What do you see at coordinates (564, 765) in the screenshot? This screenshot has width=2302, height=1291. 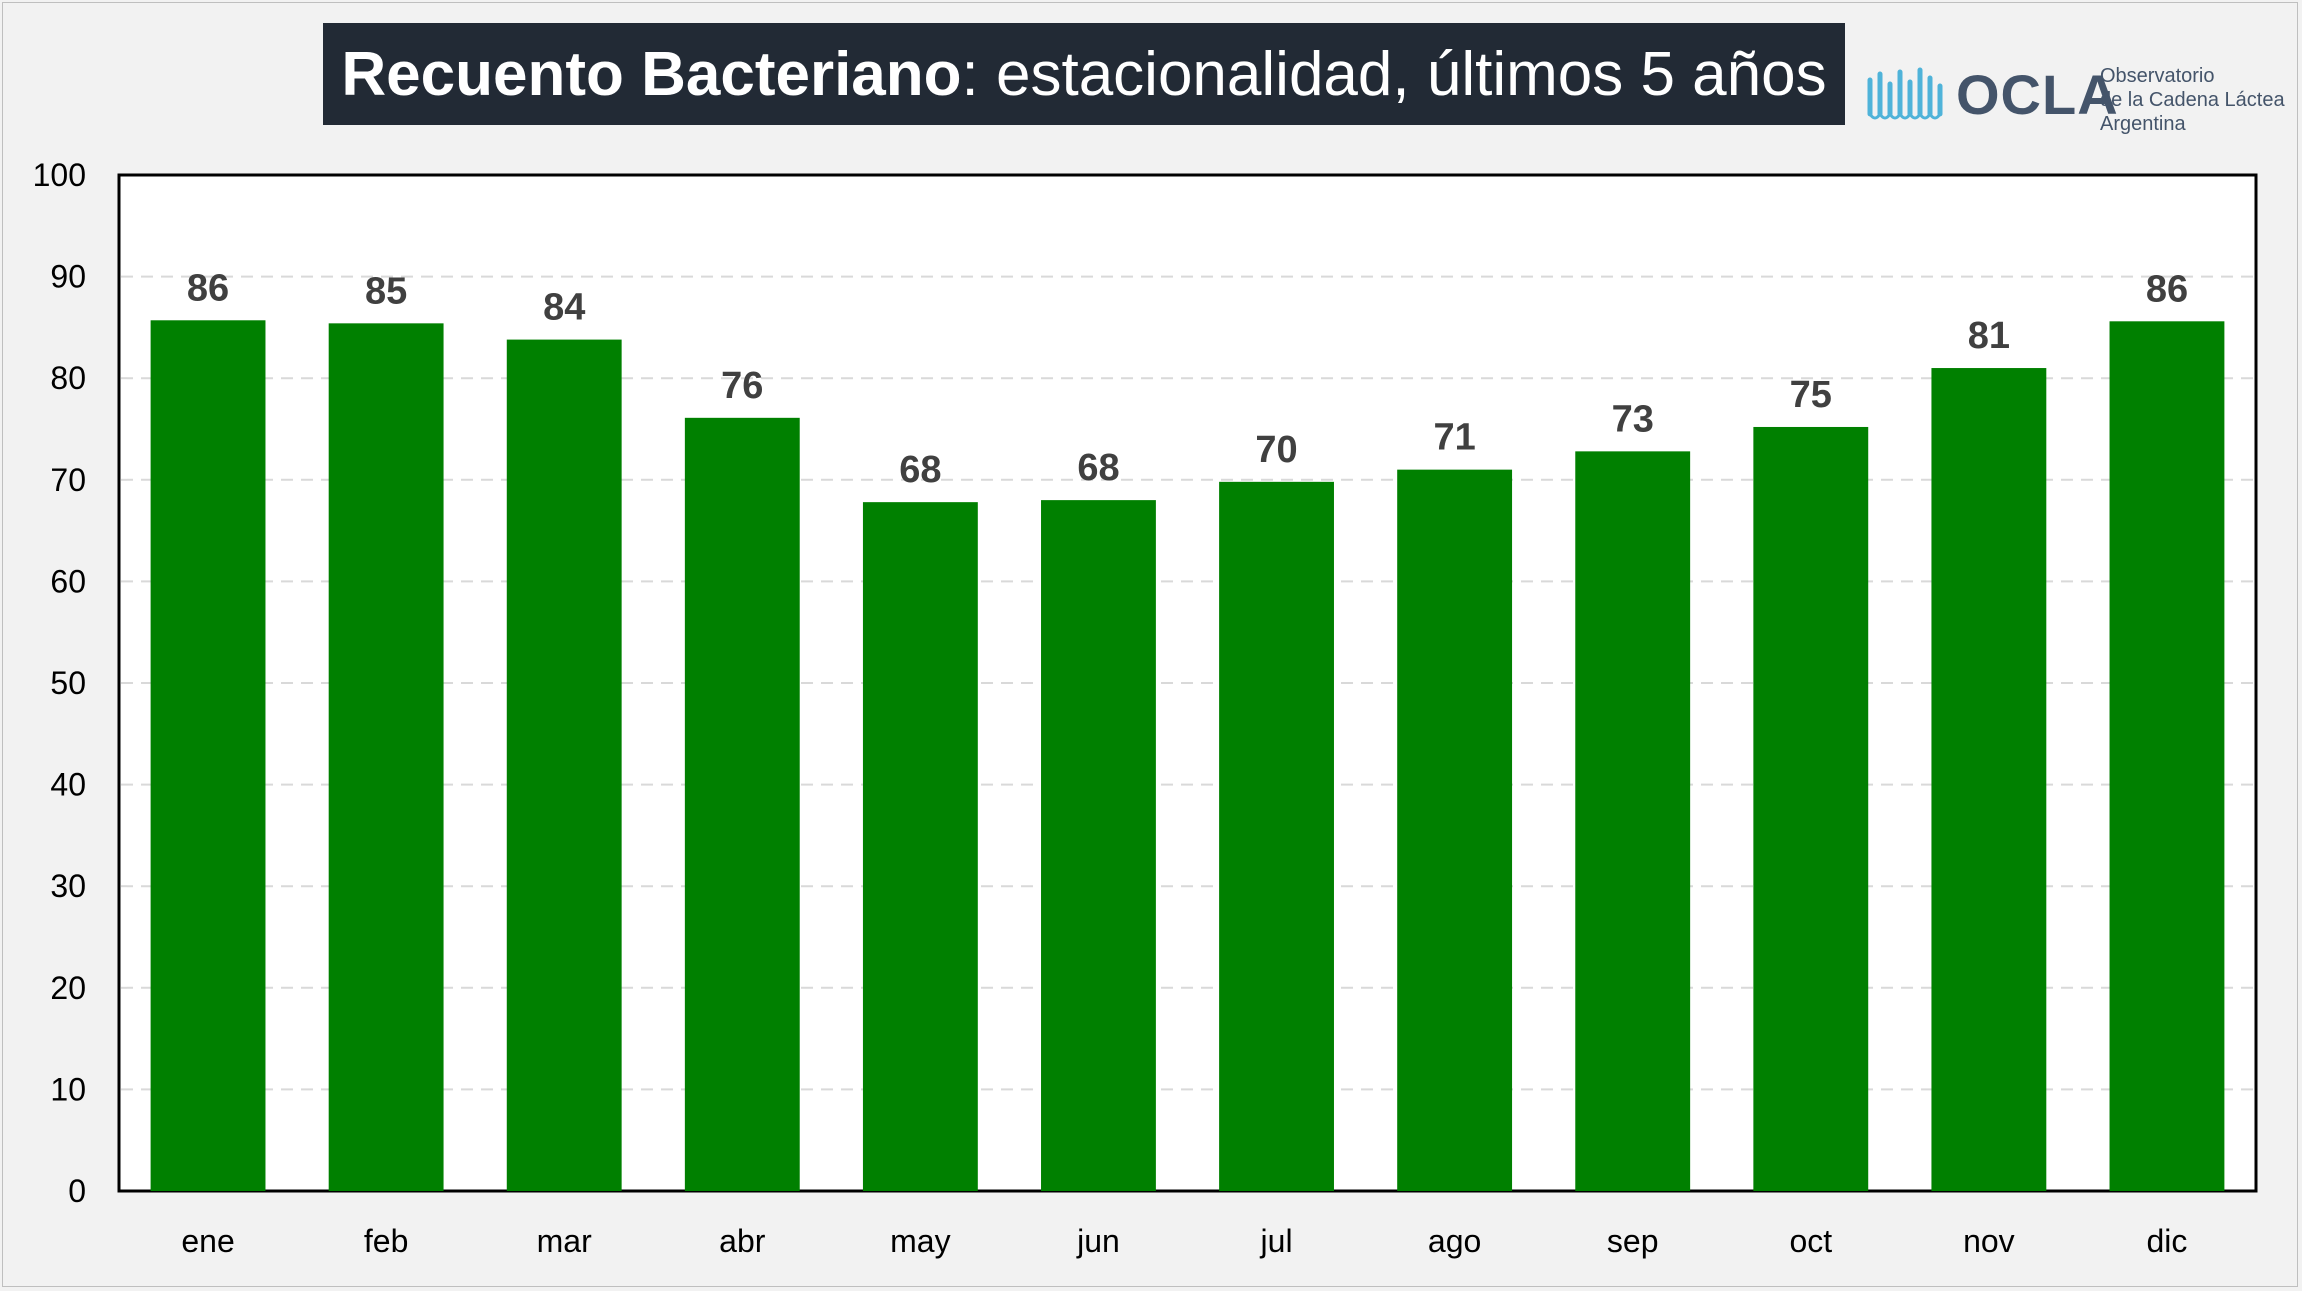 I see `bar-mar` at bounding box center [564, 765].